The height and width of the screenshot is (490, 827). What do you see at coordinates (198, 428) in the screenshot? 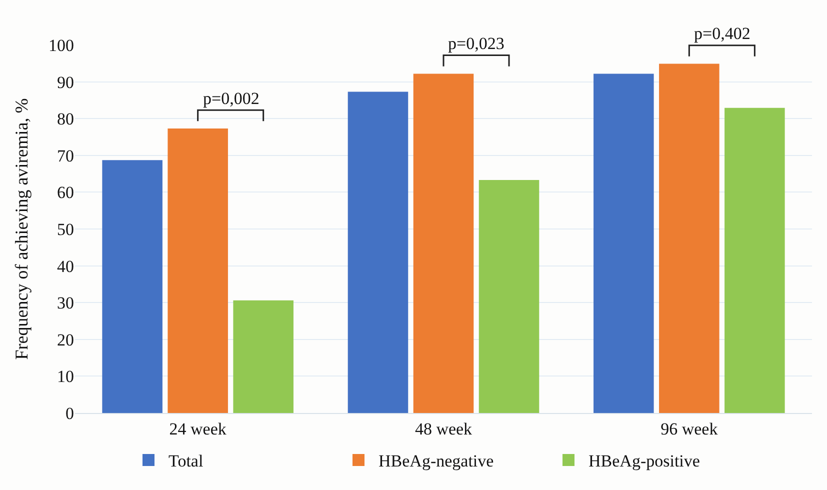
I see `x-tick-label: 24 week` at bounding box center [198, 428].